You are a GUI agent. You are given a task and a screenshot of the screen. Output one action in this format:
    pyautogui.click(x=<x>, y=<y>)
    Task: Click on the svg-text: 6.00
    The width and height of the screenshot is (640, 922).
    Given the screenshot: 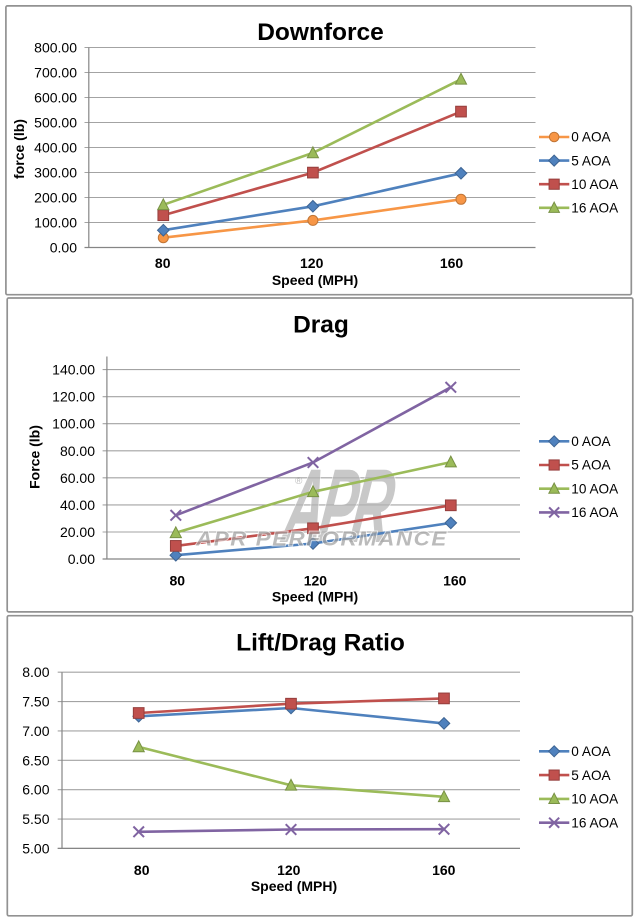 What is the action you would take?
    pyautogui.click(x=35, y=790)
    